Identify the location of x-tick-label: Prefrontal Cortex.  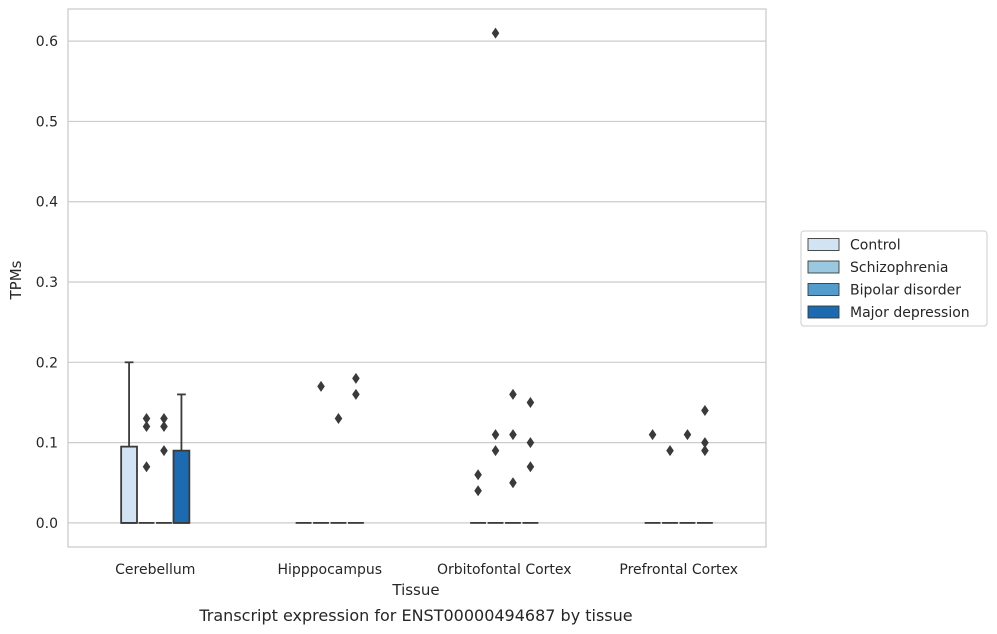
(678, 570).